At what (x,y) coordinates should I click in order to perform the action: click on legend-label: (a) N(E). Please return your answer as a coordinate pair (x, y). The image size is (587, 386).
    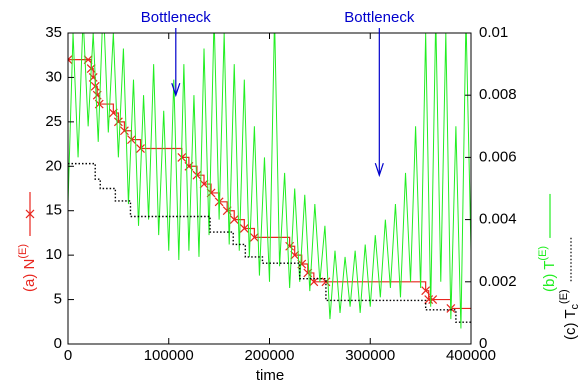
    Looking at the image, I should click on (27, 268).